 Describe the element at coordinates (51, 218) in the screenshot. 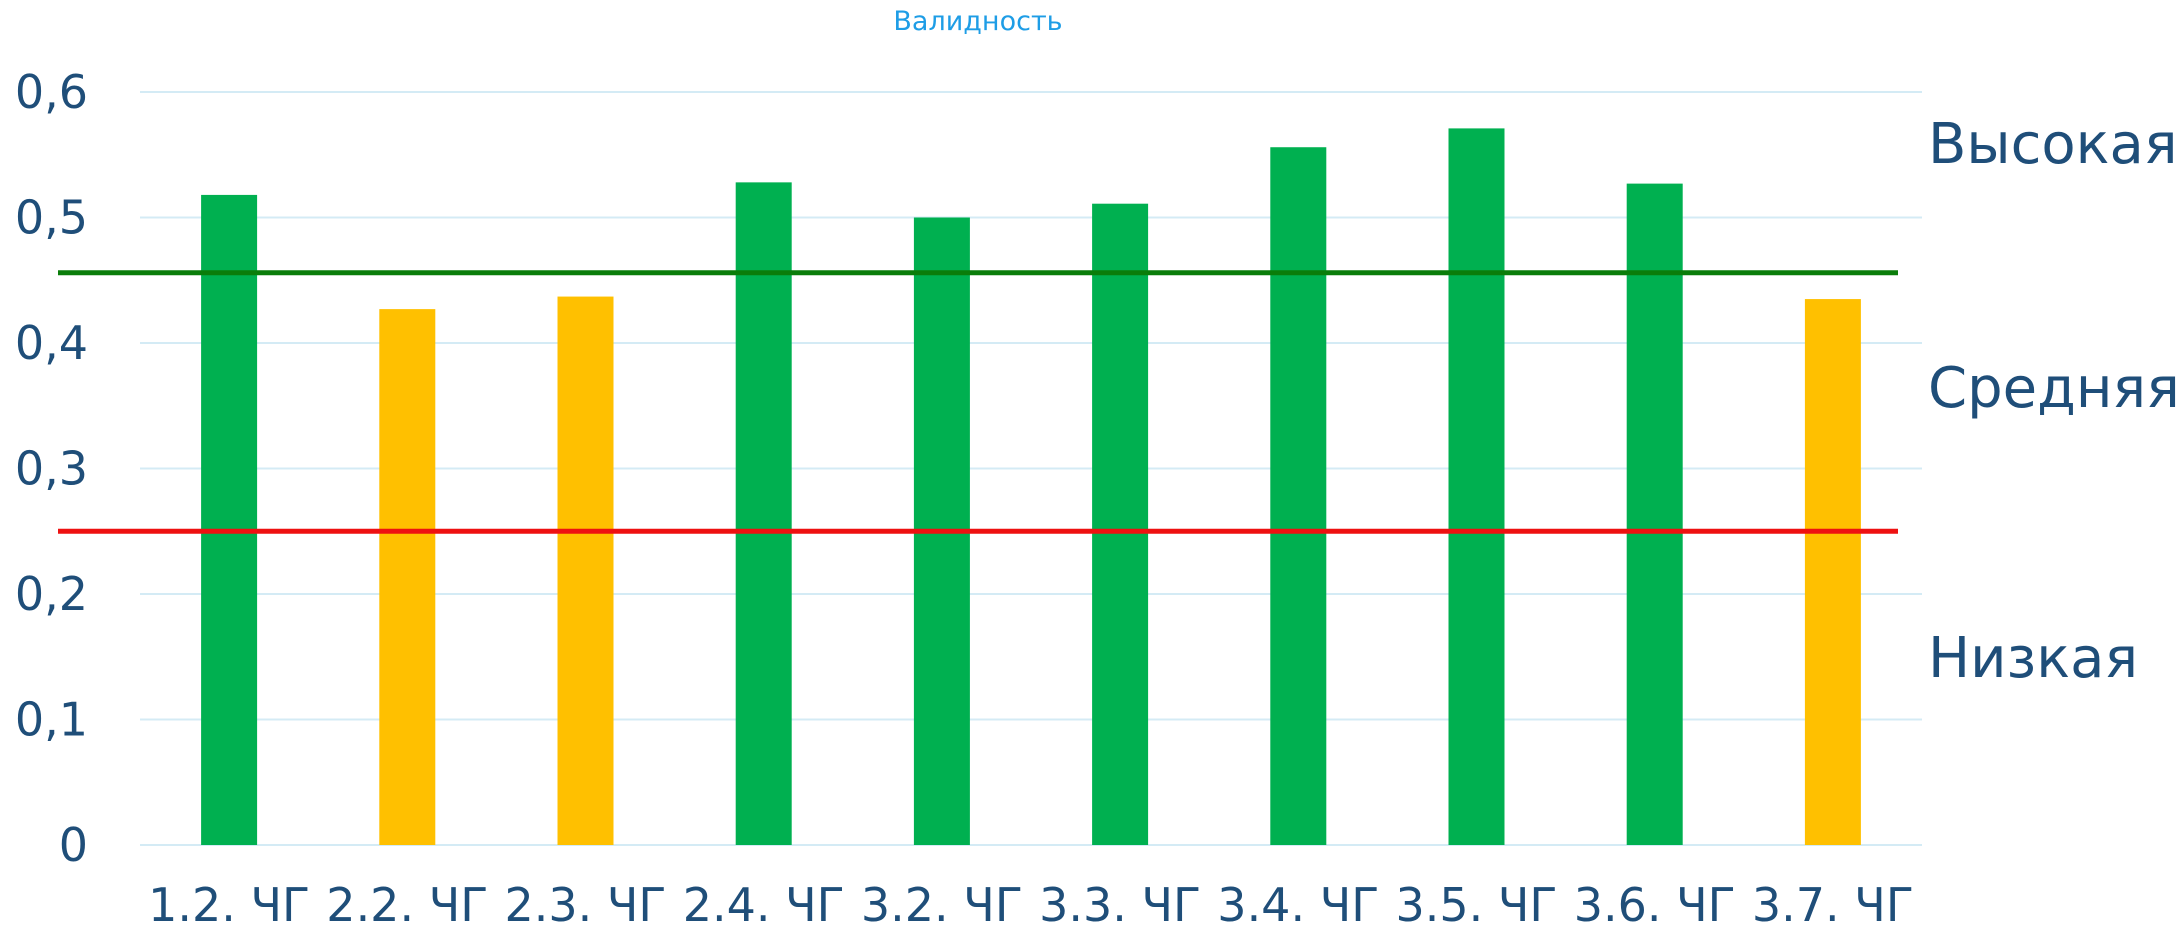

I see `y-tick-label: 0,5` at that location.